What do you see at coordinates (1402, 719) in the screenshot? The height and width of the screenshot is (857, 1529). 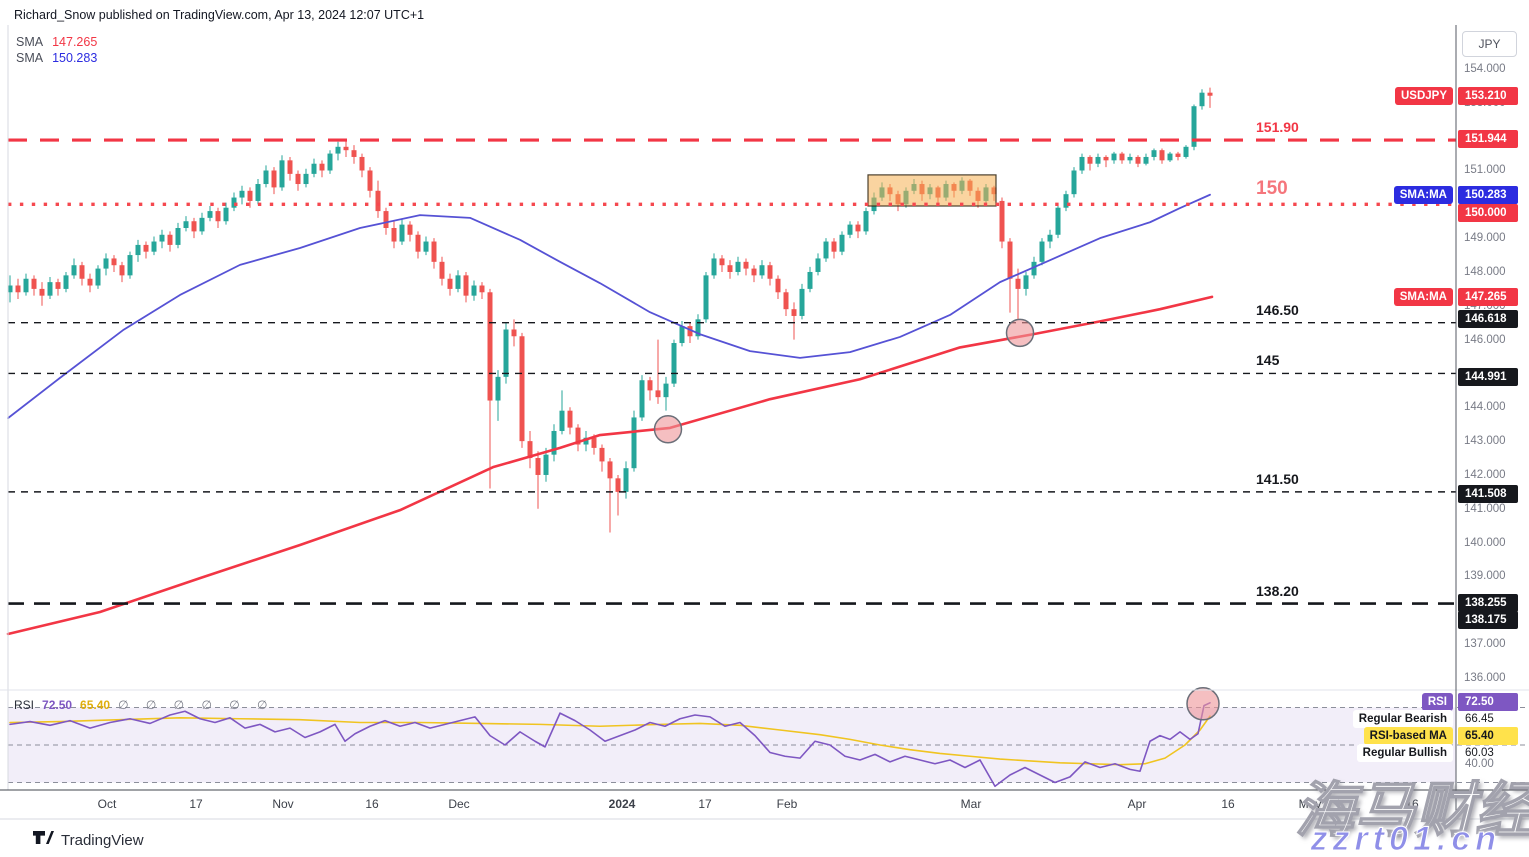 I see `rsi-tag-Regular-Bearish: Regular Bearish` at bounding box center [1402, 719].